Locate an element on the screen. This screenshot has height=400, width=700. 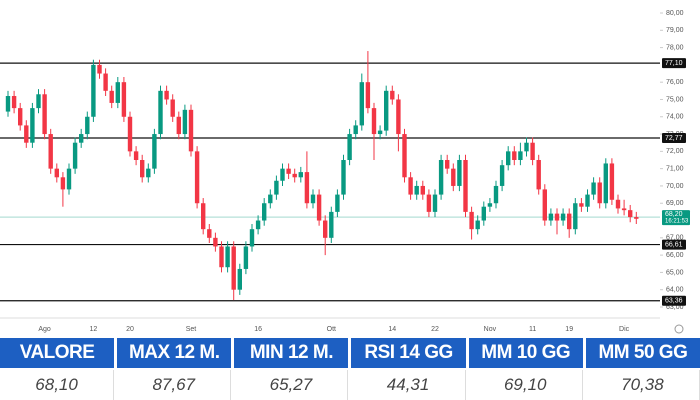
last-price-tag is located at coordinates (676, 218).